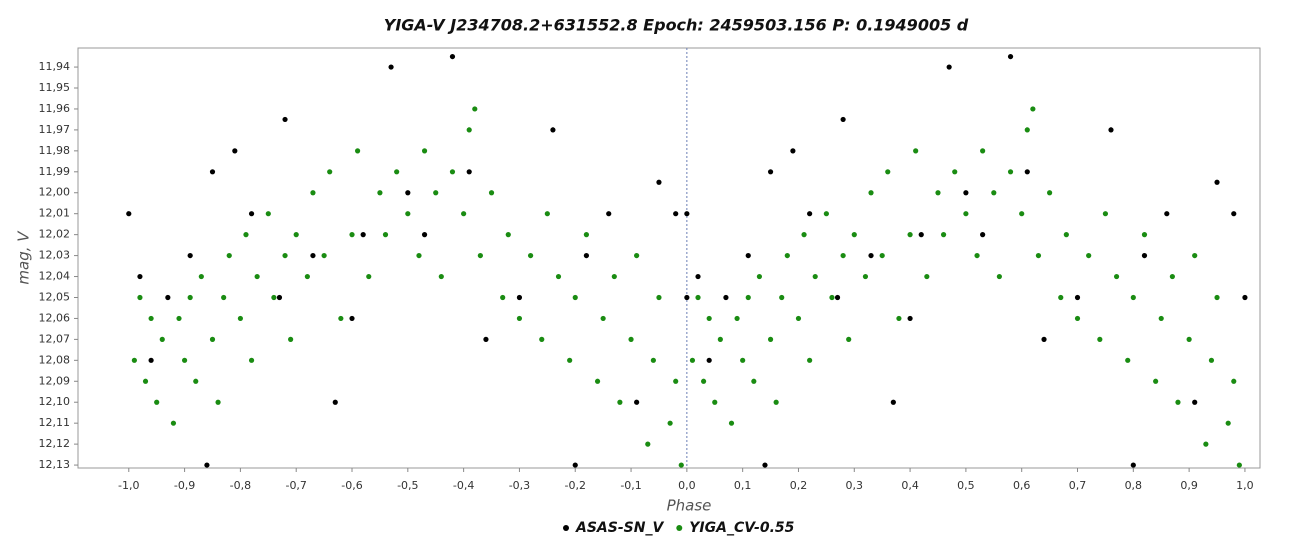 This screenshot has width=1313, height=549. What do you see at coordinates (1022, 485) in the screenshot?
I see `x-tick-label: 0,6` at bounding box center [1022, 485].